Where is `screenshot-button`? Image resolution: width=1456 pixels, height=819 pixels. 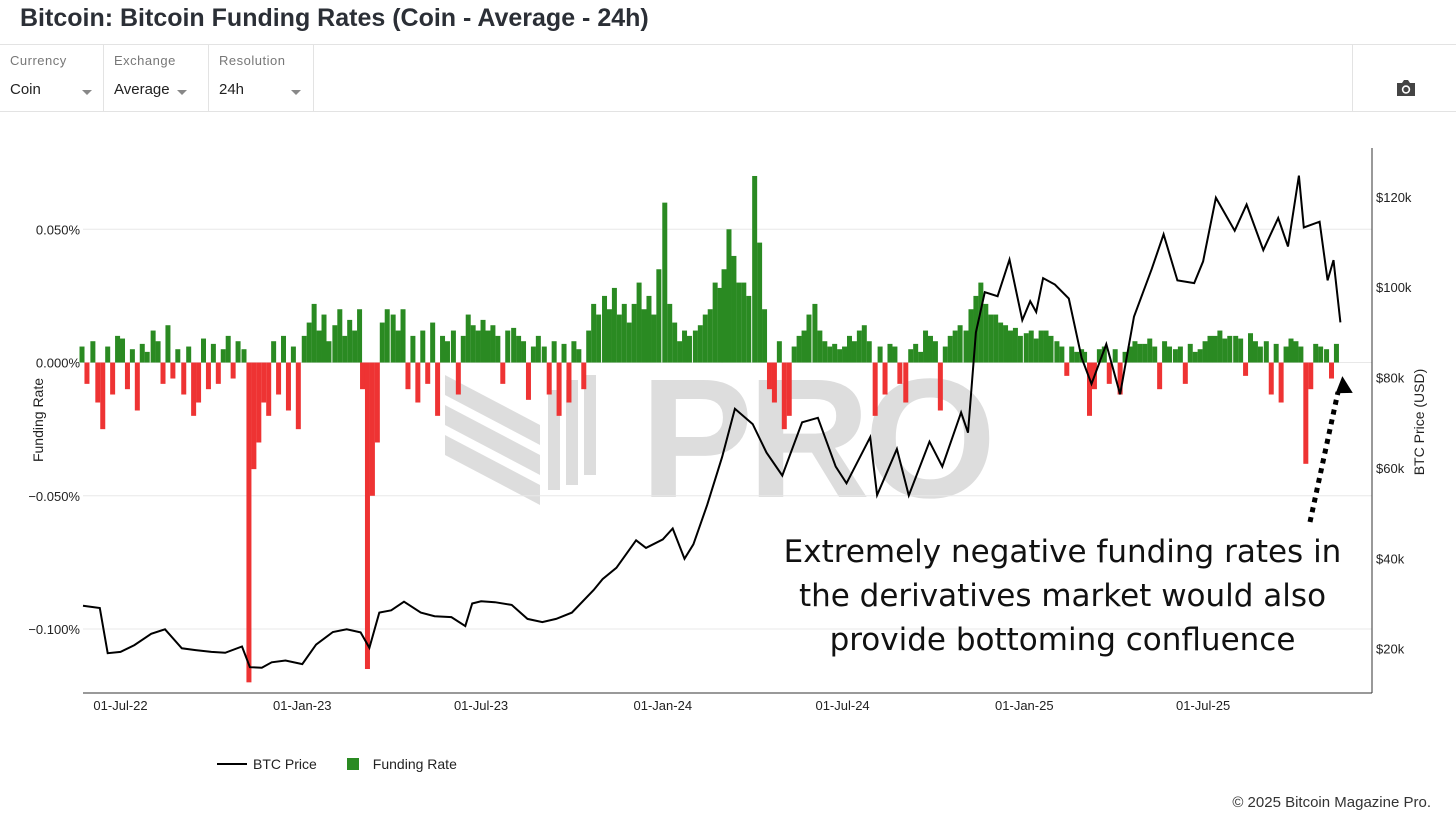
screenshot-button is located at coordinates (1404, 78).